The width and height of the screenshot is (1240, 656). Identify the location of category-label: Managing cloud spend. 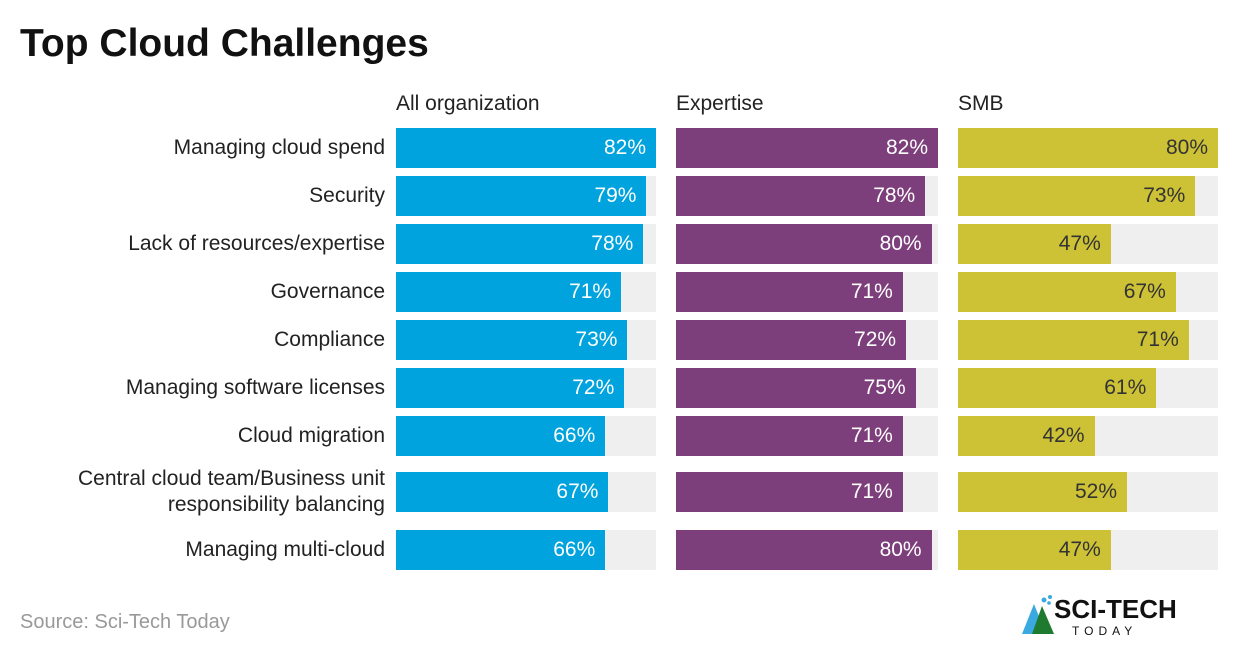
(279, 147).